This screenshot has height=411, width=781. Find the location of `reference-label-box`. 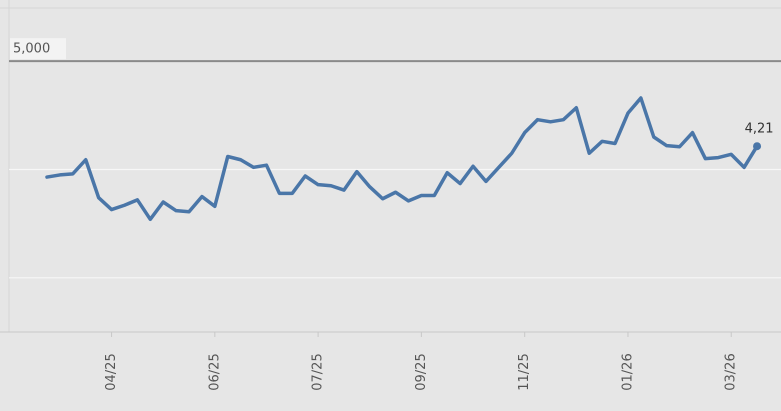

reference-label-box is located at coordinates (38, 49).